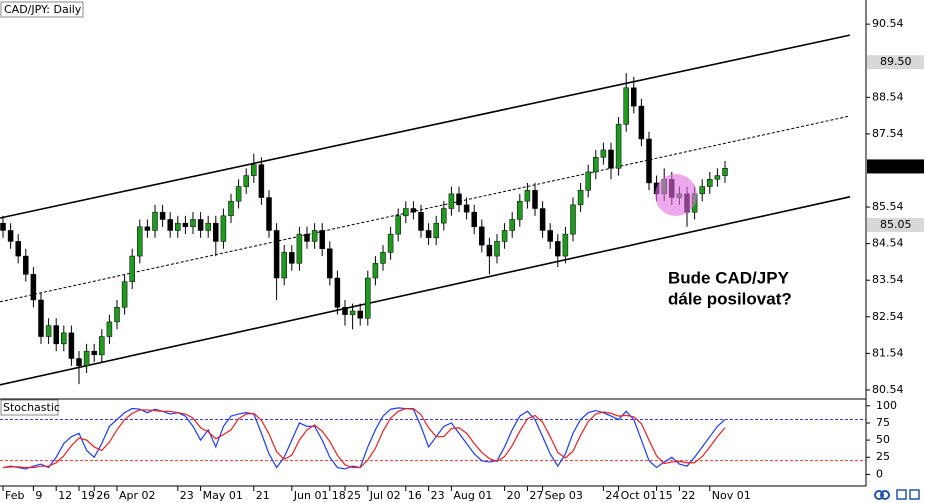  I want to click on price-marker-label: 86.65, so click(896, 165).